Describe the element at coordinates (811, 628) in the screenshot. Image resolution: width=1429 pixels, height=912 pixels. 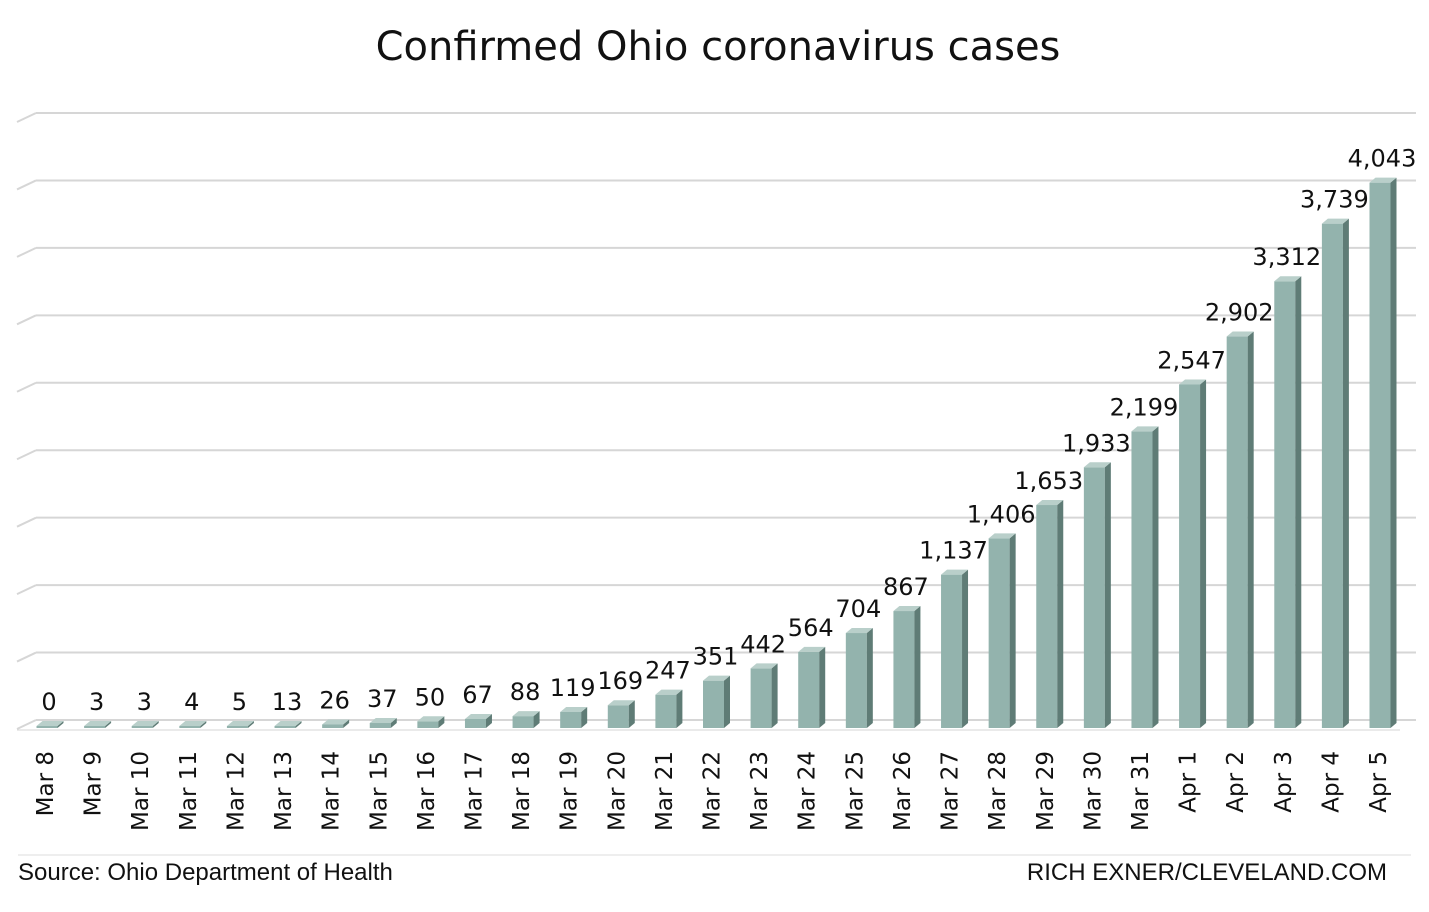
I see `data-label: 564` at that location.